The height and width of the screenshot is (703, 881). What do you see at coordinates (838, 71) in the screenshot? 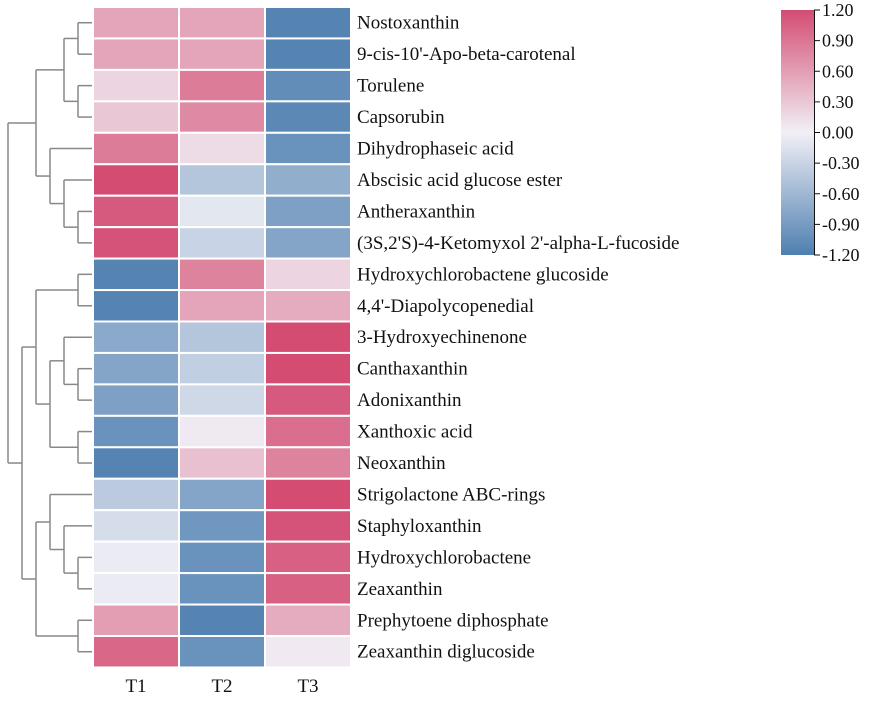
I see `colorbar-tick-label: 0.60` at bounding box center [838, 71].